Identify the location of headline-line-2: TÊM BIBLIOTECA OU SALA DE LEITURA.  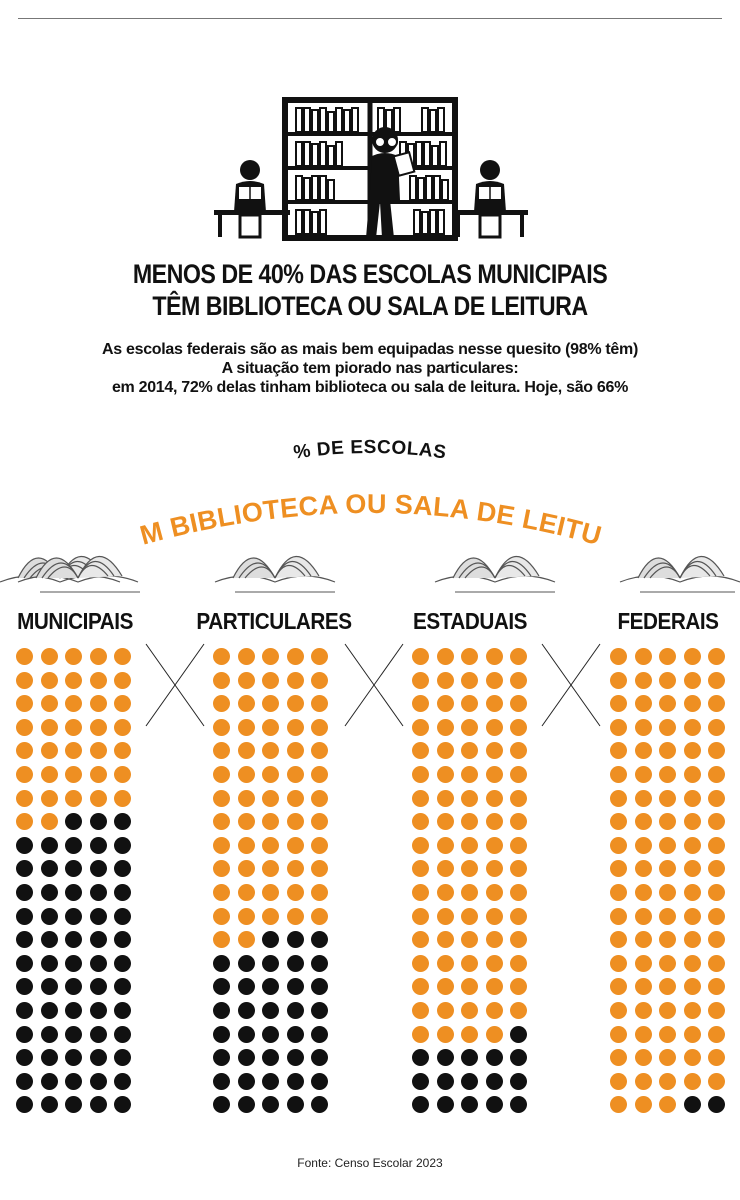
(370, 306).